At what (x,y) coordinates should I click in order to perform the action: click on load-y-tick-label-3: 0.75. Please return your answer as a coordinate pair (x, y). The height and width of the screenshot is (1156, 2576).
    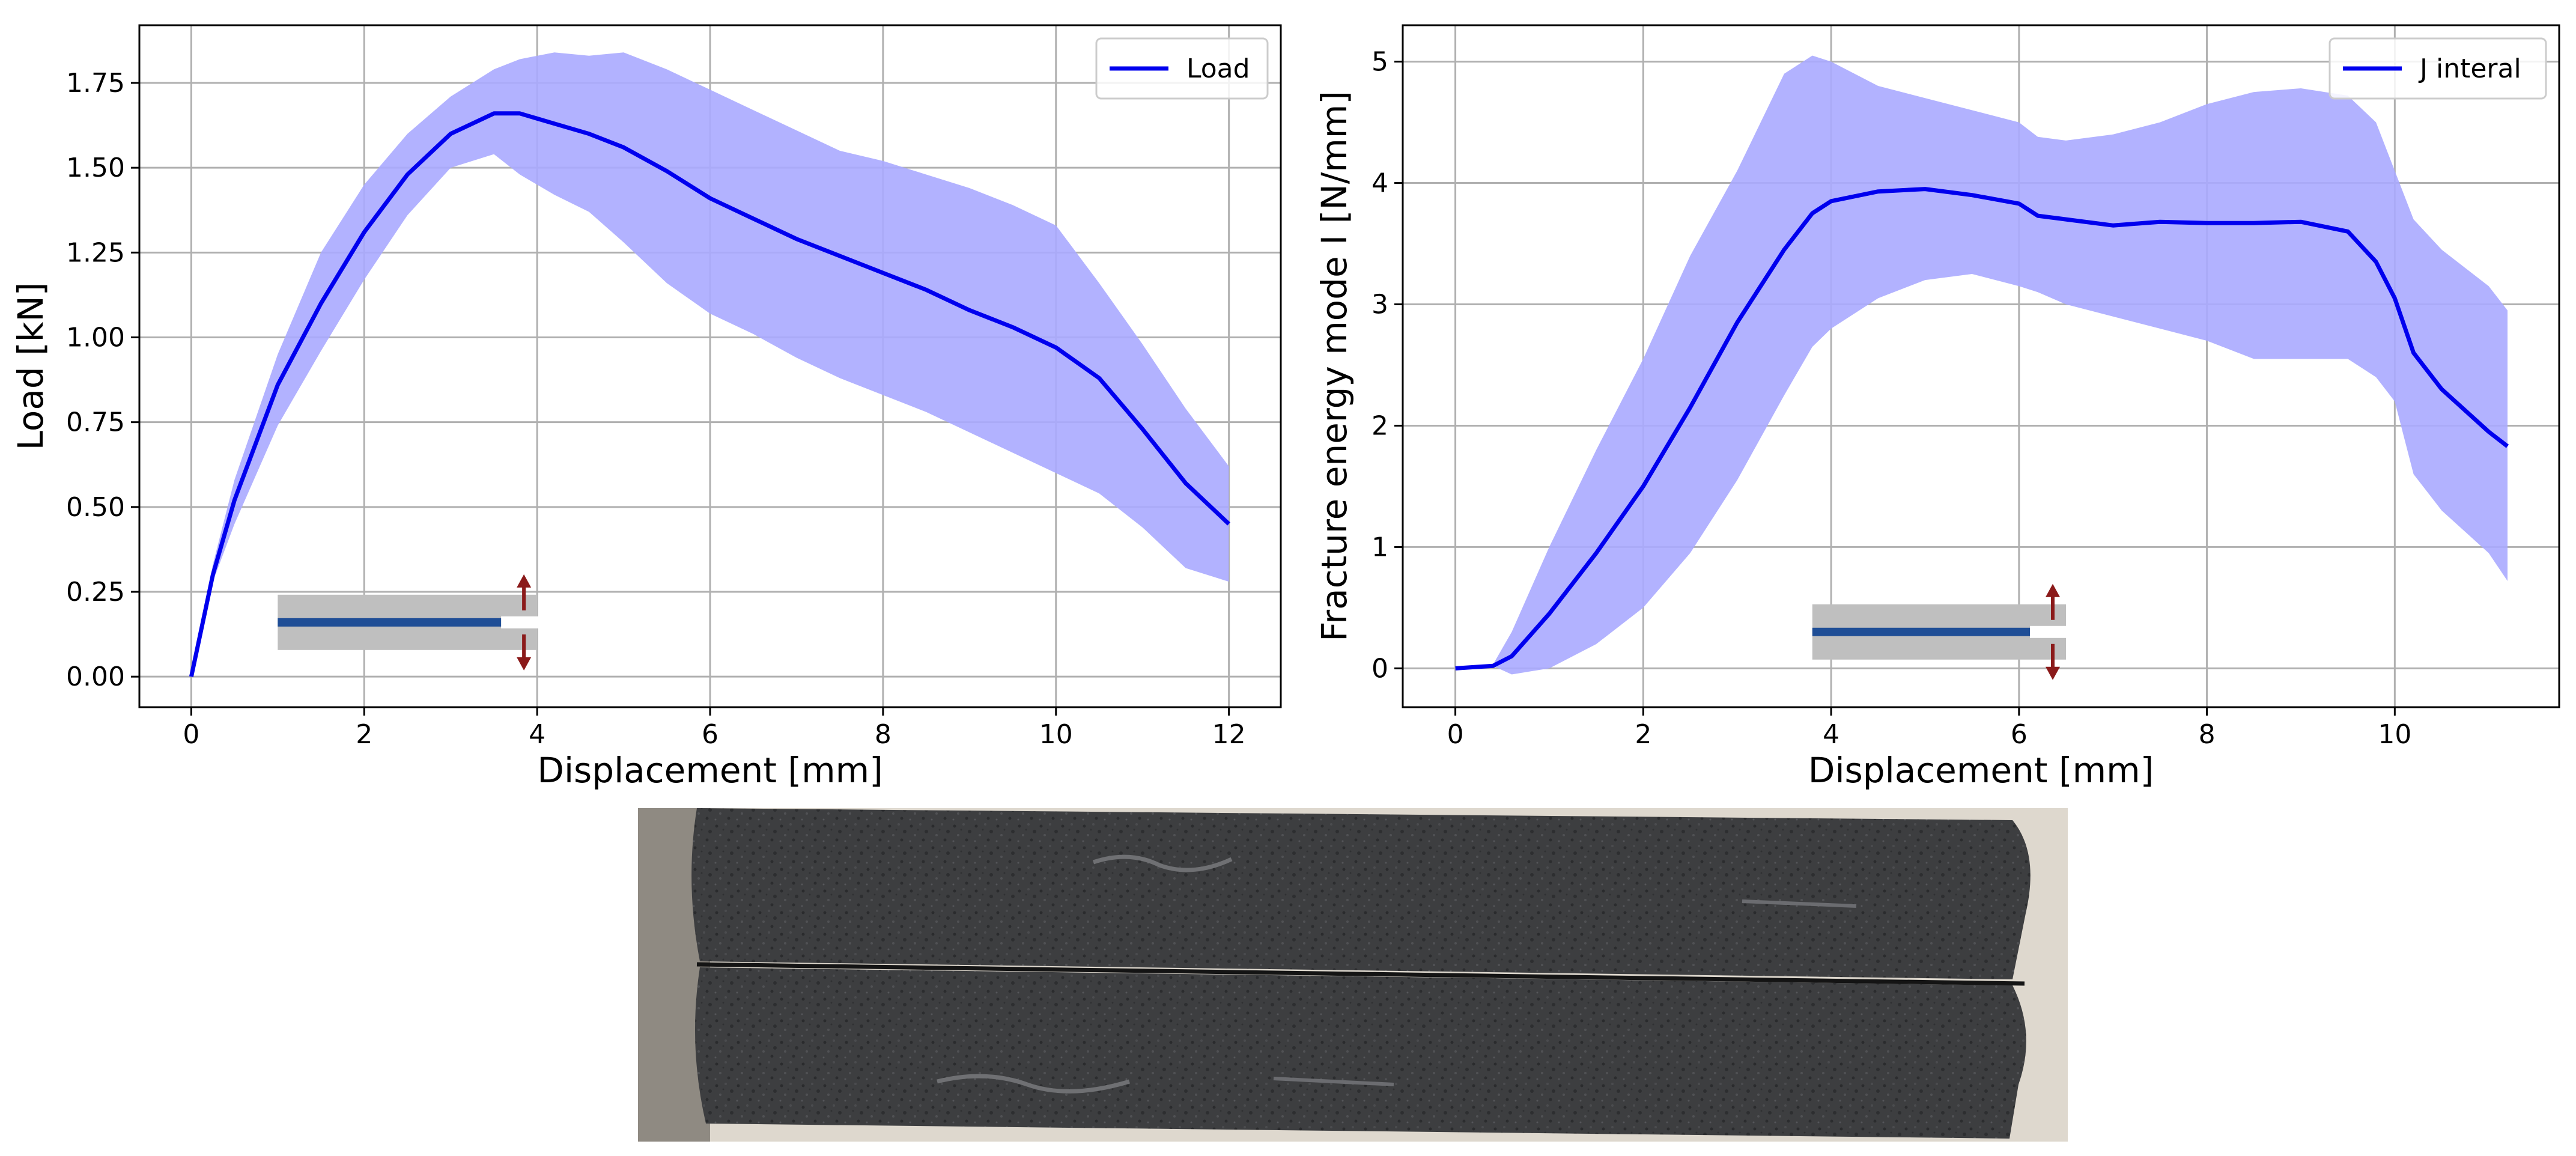
    Looking at the image, I should click on (95, 422).